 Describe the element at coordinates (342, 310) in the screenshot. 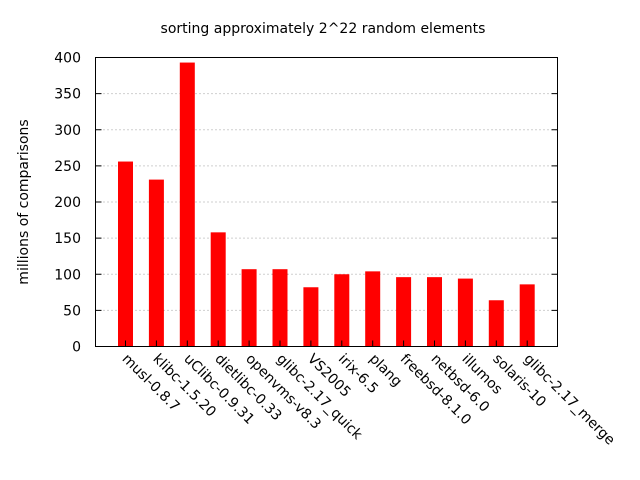

I see `bar-irix-6.5` at that location.